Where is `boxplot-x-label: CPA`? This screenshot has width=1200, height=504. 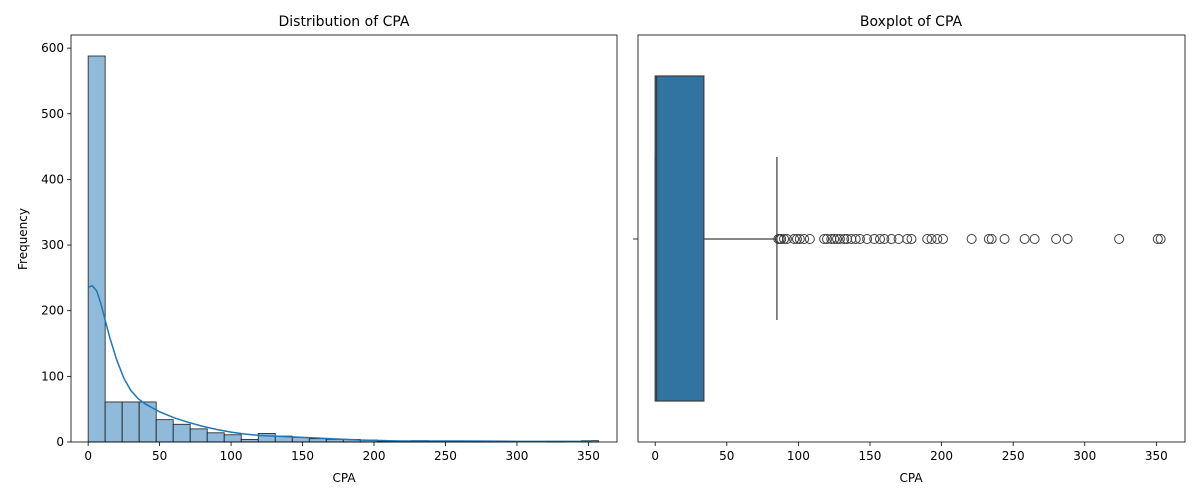
boxplot-x-label: CPA is located at coordinates (911, 478).